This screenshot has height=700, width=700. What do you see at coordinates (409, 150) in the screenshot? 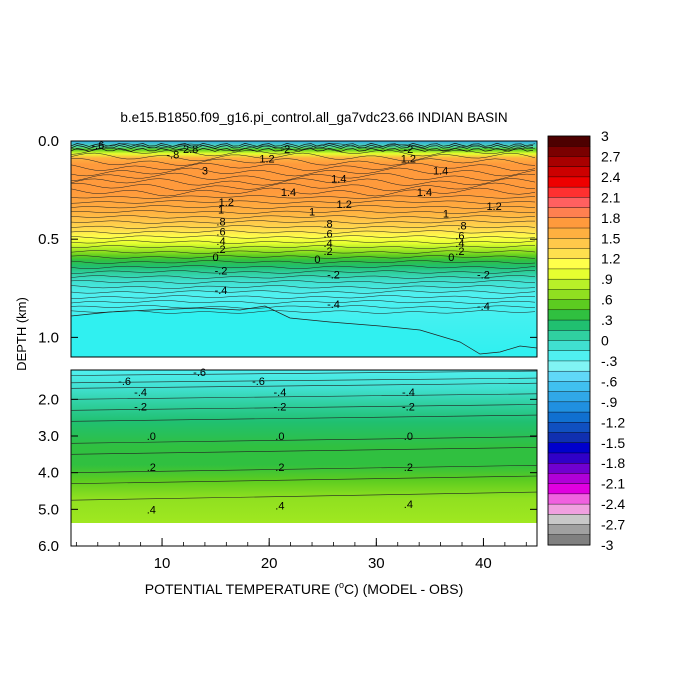
I see `contour-label: -2` at bounding box center [409, 150].